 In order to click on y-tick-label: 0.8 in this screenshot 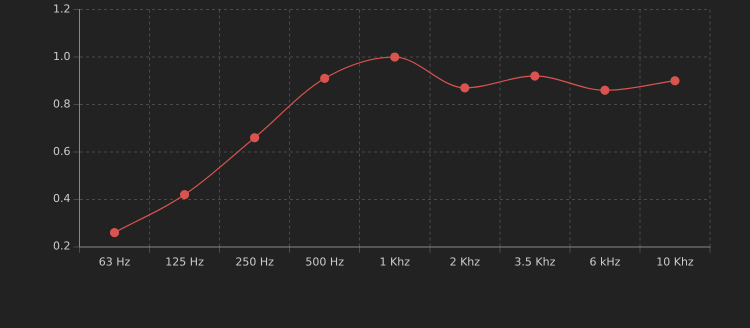, I will do `click(61, 103)`.